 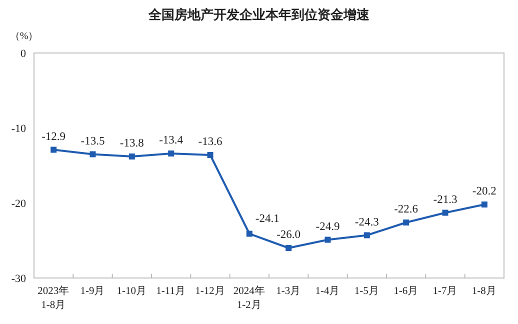 What do you see at coordinates (92, 141) in the screenshot?
I see `text: -13.5` at bounding box center [92, 141].